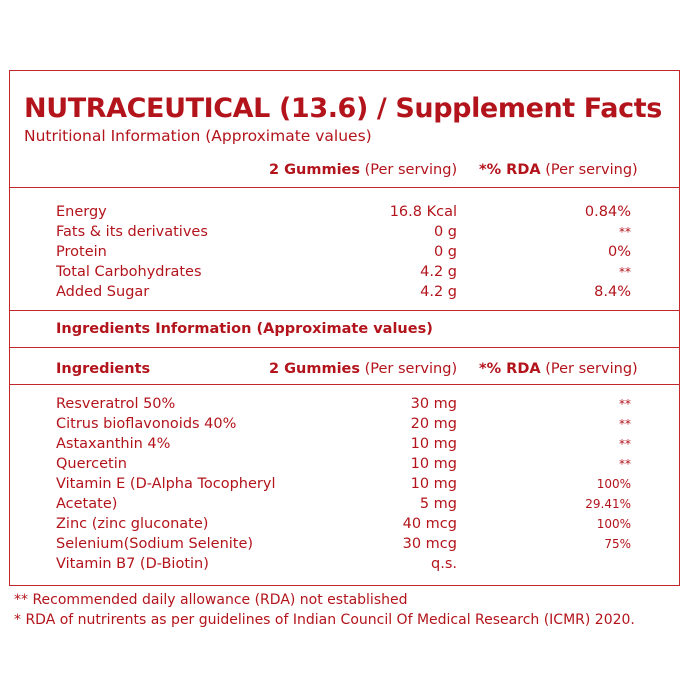 This screenshot has height=700, width=690. I want to click on table-row: Fats & its derivatives 0 g **, so click(344, 234).